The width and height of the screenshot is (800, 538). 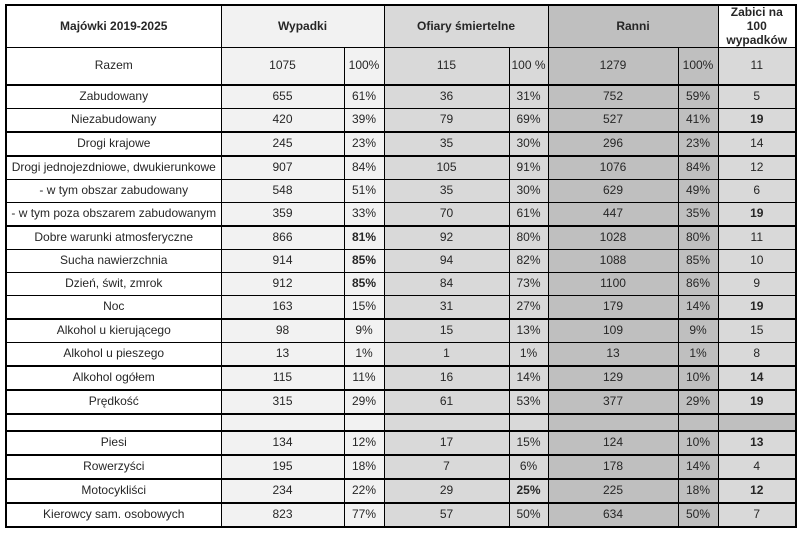 I want to click on table-row: Motocykliści 234 22% 29 25% 225 18% 12, so click(x=401, y=491).